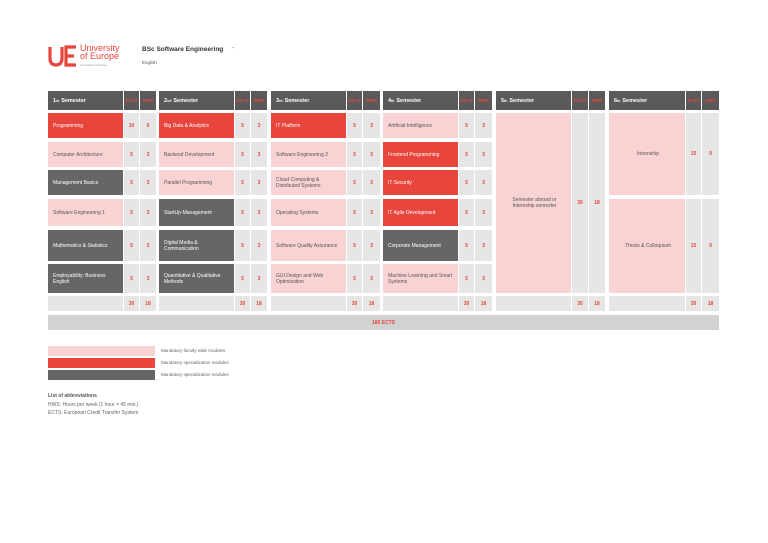 This screenshot has height=543, width=768. I want to click on cell-text: Computer Architecture, so click(78, 154).